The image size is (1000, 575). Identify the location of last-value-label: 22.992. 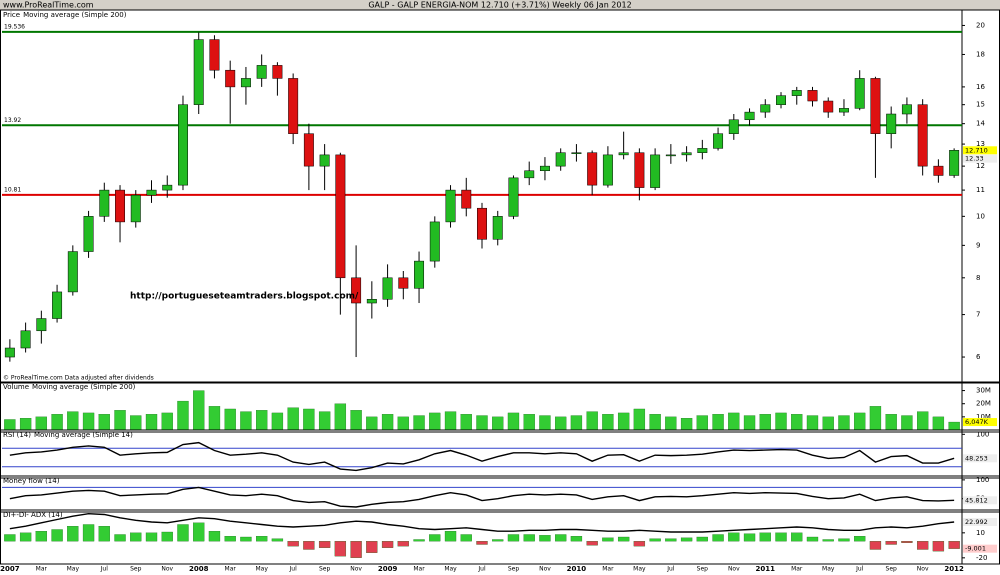
(976, 522).